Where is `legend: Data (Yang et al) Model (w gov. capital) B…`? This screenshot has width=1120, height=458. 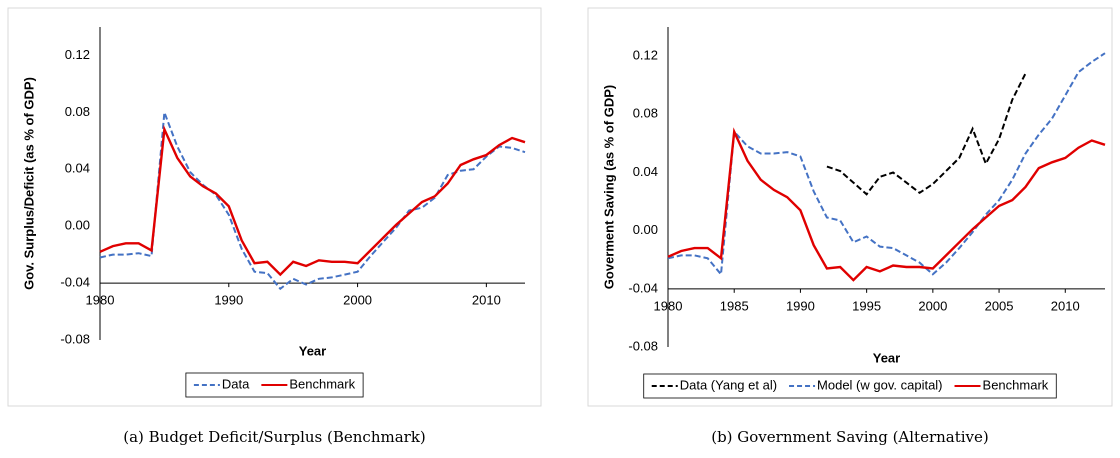 legend: Data (Yang et al) Model (w gov. capital) B… is located at coordinates (850, 386).